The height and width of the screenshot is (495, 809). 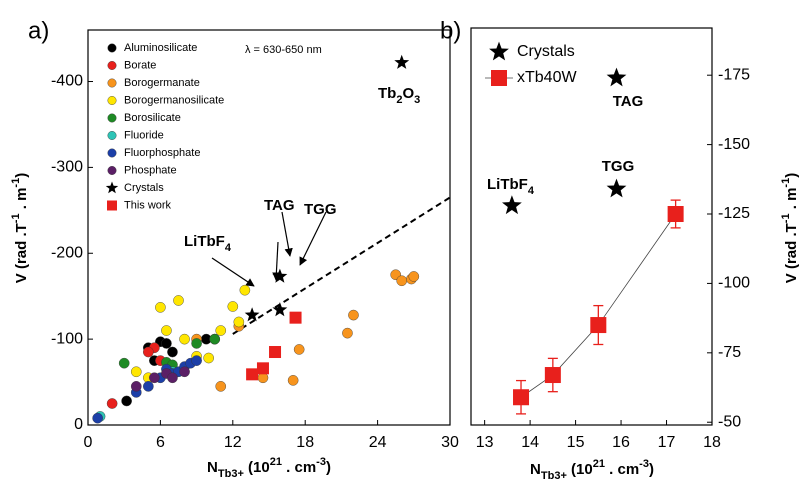 What do you see at coordinates (140, 65) in the screenshot?
I see `legend-label: Borate` at bounding box center [140, 65].